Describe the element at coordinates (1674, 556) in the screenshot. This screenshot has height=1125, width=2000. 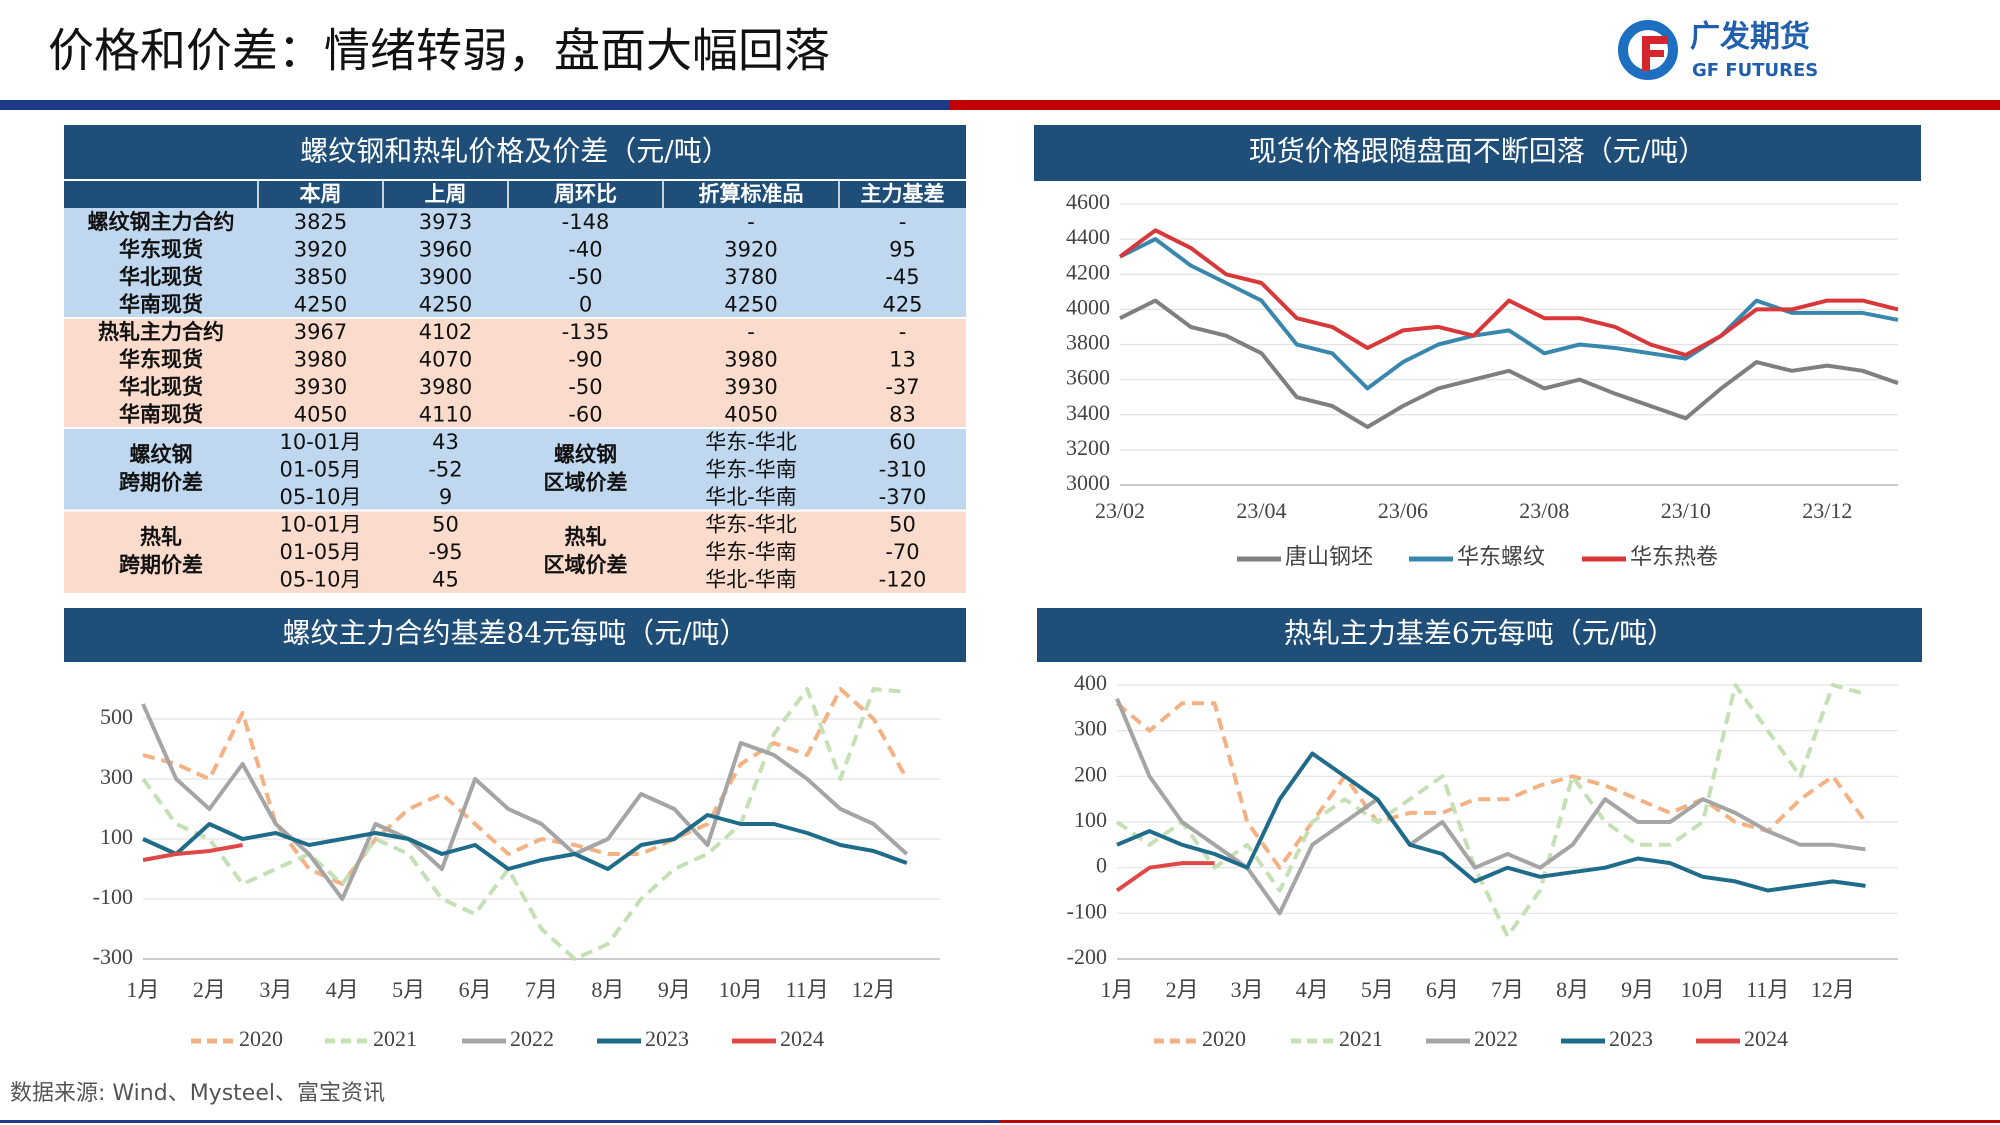
I see `legend-label: 华东热卷` at that location.